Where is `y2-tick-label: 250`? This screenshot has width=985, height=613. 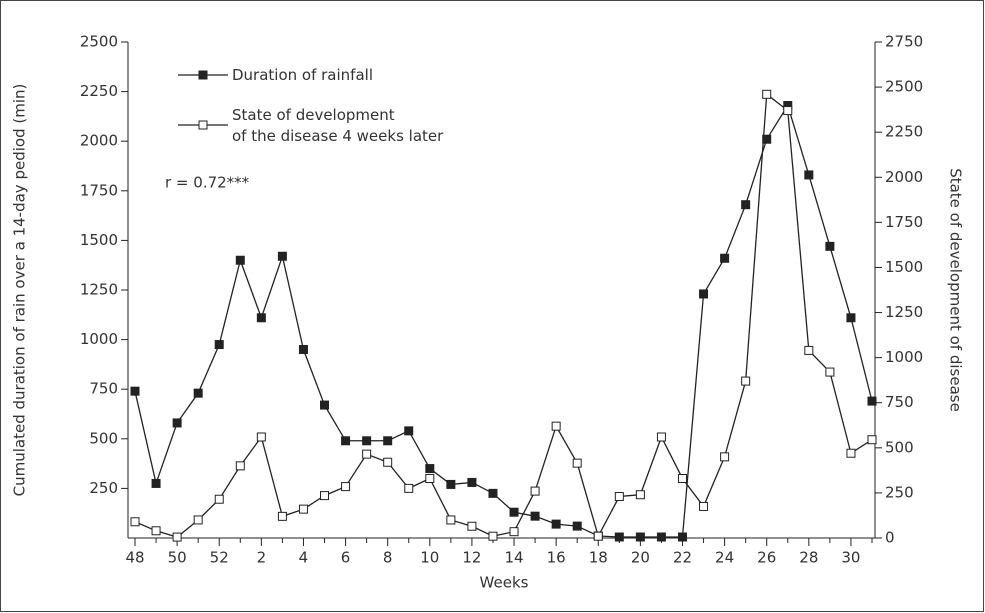
y2-tick-label: 250 is located at coordinates (899, 492).